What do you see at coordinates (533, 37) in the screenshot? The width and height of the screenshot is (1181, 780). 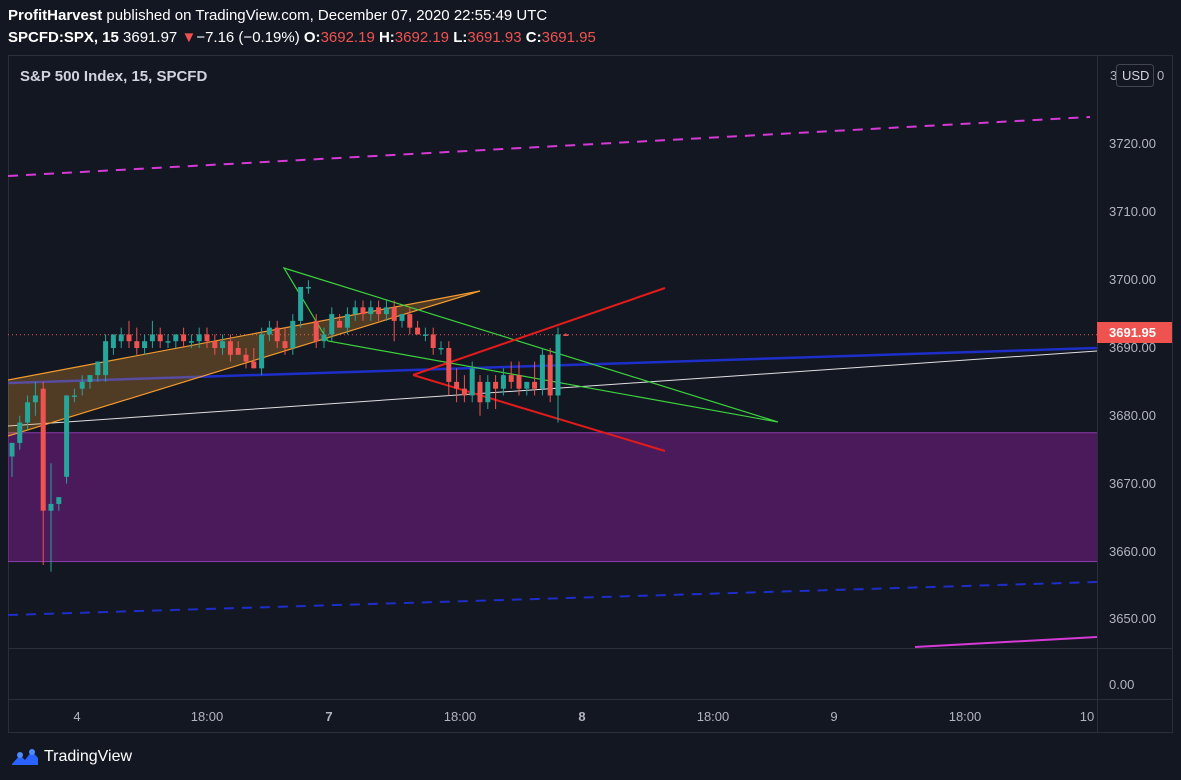 I see `close-label: C:` at bounding box center [533, 37].